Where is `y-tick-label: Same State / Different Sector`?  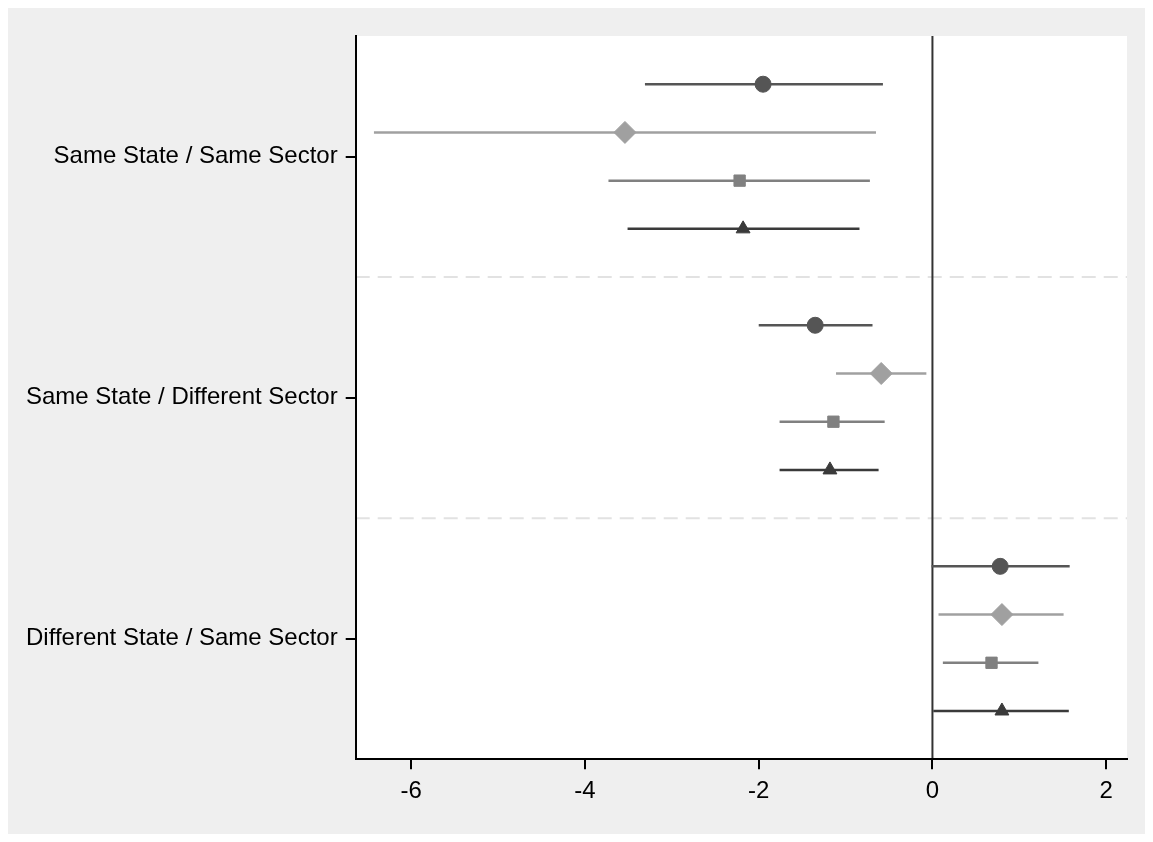
y-tick-label: Same State / Different Sector is located at coordinates (181, 396).